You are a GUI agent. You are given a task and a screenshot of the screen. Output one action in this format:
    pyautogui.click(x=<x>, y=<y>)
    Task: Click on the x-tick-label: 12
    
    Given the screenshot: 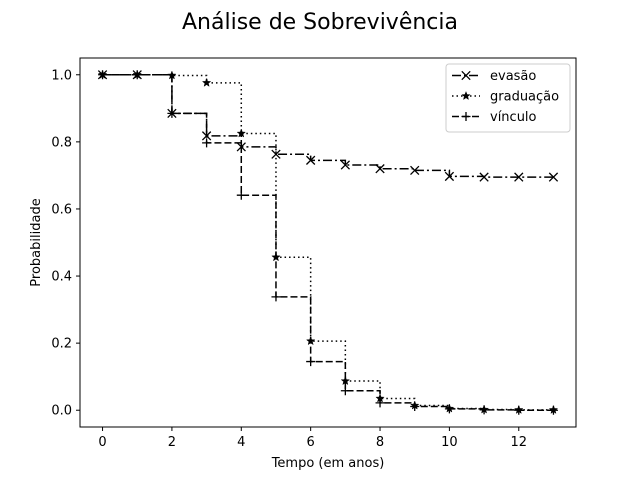 What is the action you would take?
    pyautogui.click(x=518, y=442)
    